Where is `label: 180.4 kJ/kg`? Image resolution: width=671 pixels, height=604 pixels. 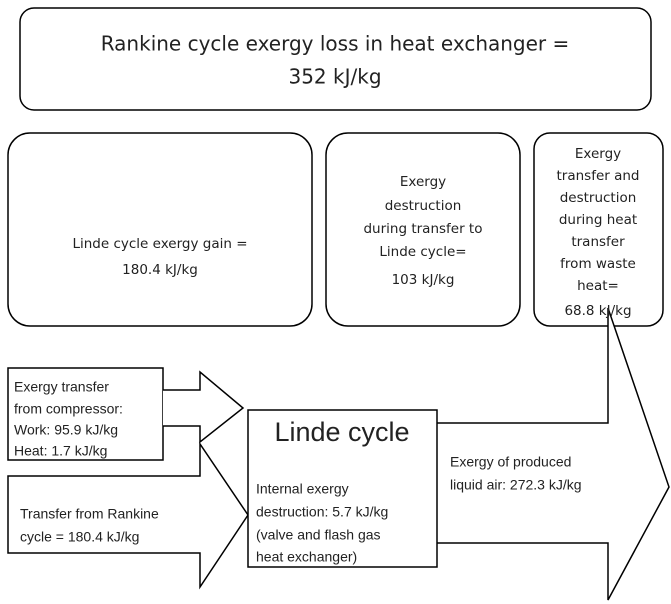 label: 180.4 kJ/kg is located at coordinates (160, 270).